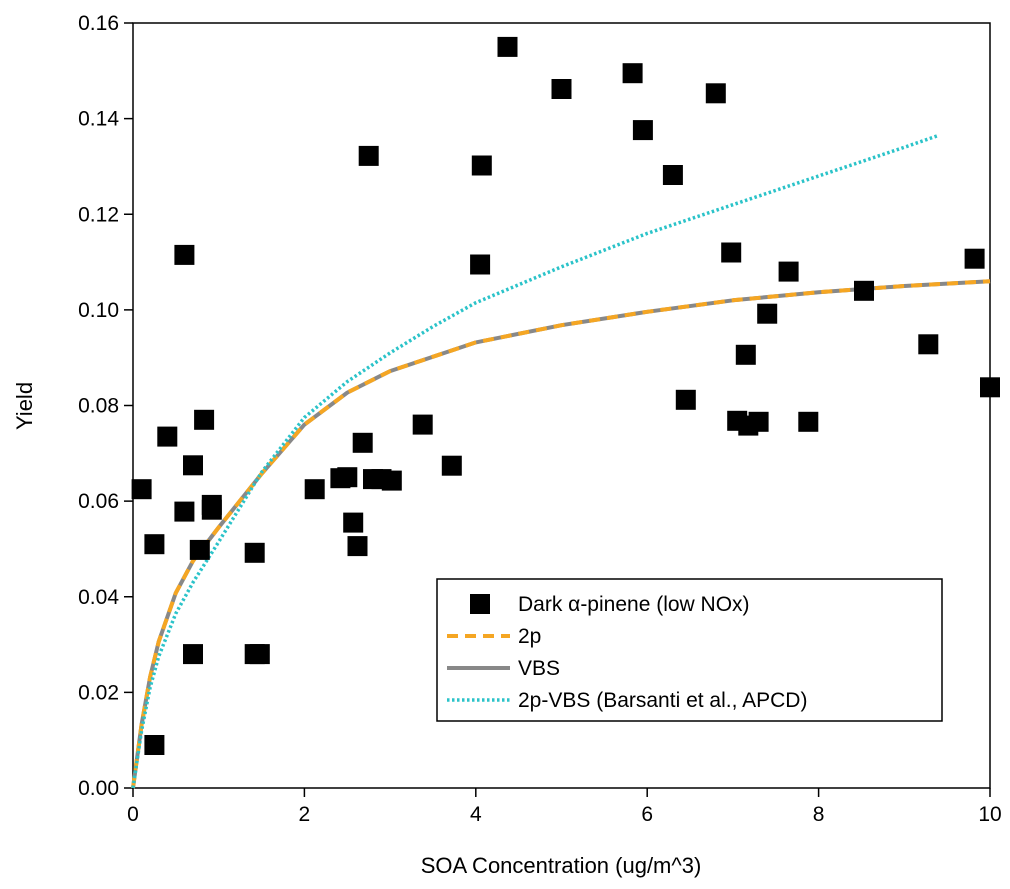  I want to click on x-tick-label: 0, so click(133, 814).